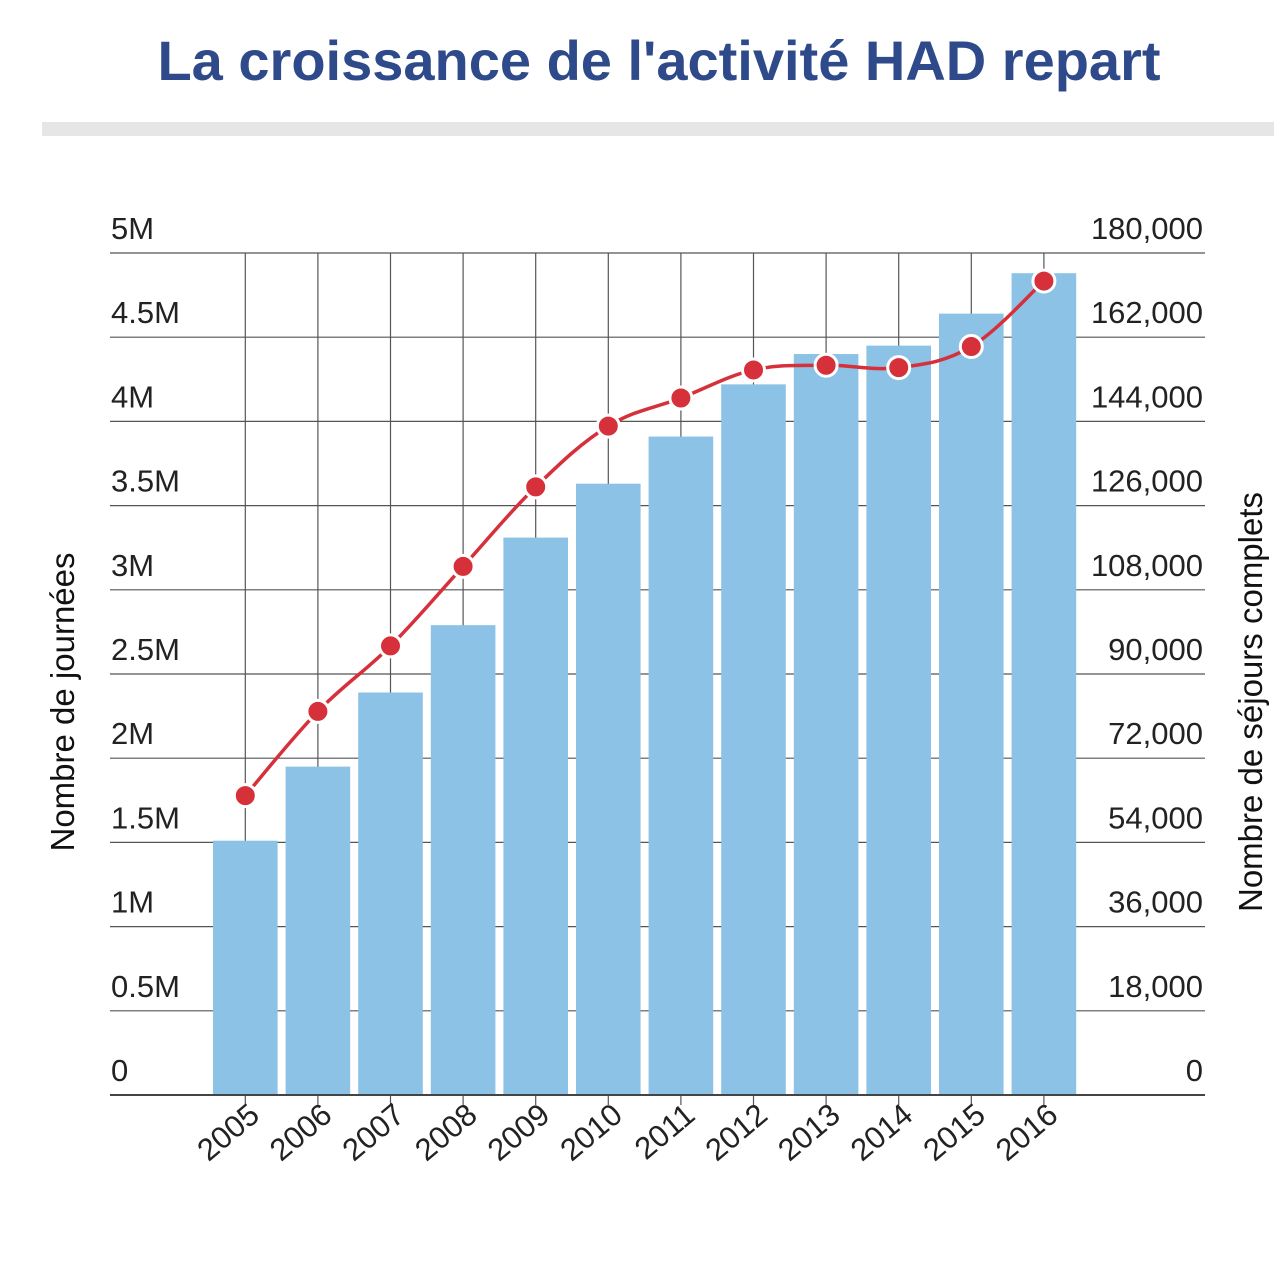 Image resolution: width=1280 pixels, height=1280 pixels. Describe the element at coordinates (227, 1132) in the screenshot. I see `x-tick-label: 2005` at that location.